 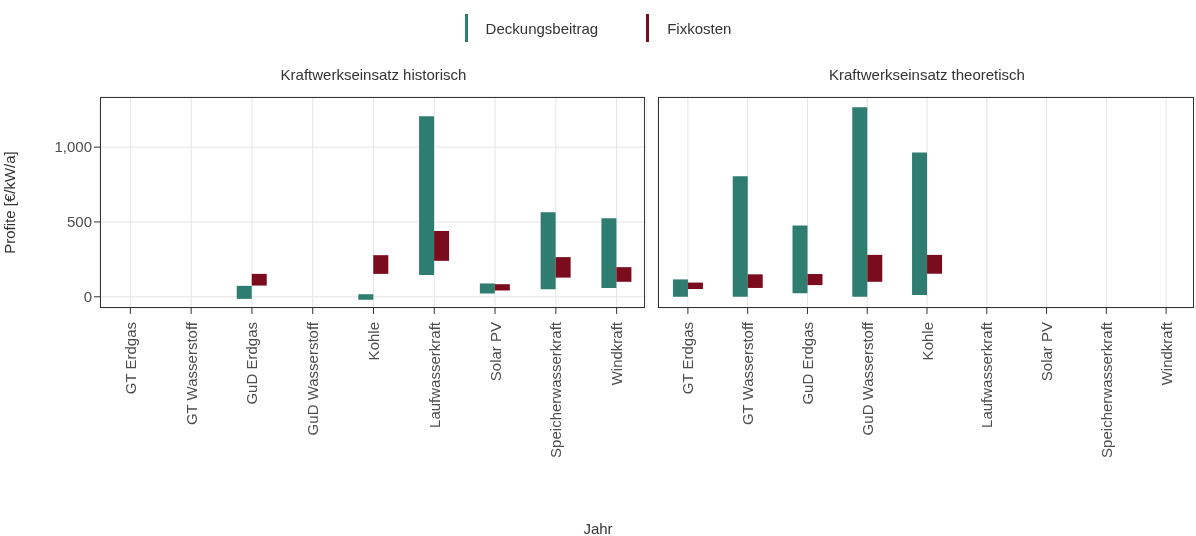 What do you see at coordinates (699, 28) in the screenshot?
I see `legend-label: Fixkosten` at bounding box center [699, 28].